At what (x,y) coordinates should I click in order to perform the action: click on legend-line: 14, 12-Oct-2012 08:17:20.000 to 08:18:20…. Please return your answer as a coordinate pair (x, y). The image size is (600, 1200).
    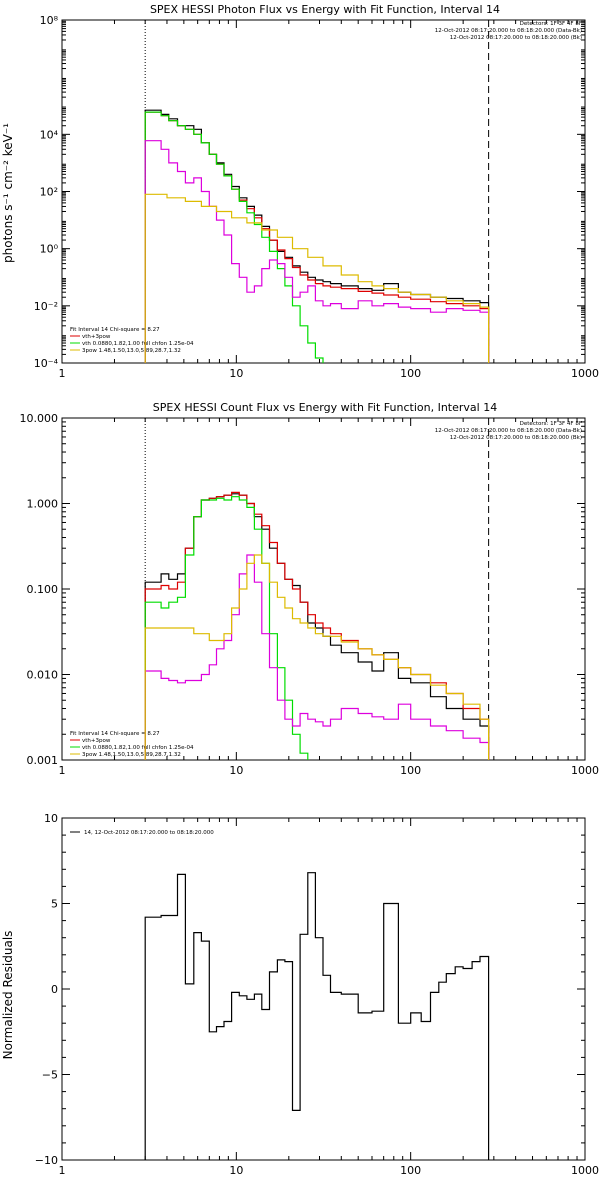
    Looking at the image, I should click on (149, 833).